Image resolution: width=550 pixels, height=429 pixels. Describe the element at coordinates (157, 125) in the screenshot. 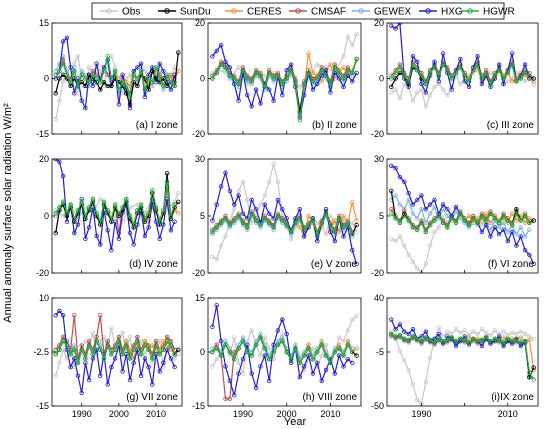

I see `zone-label: (a) I zone` at that location.